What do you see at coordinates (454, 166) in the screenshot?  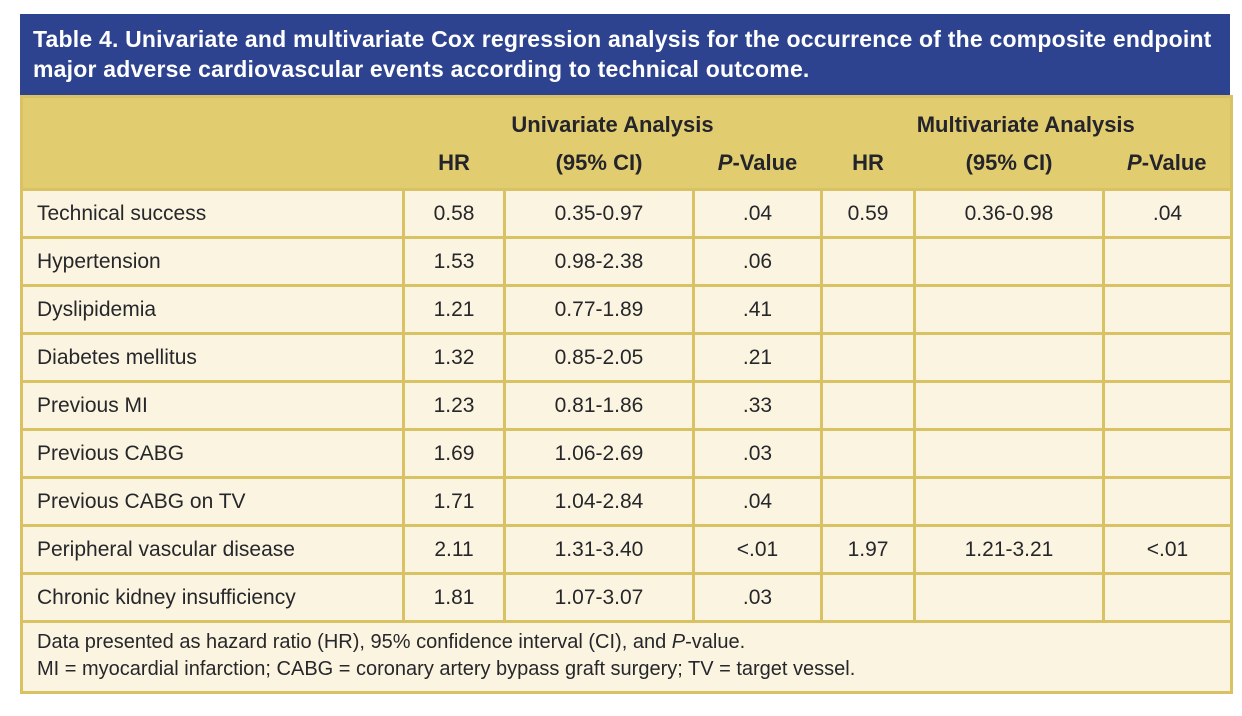 I see `col-header-univariate-hr: HR` at bounding box center [454, 166].